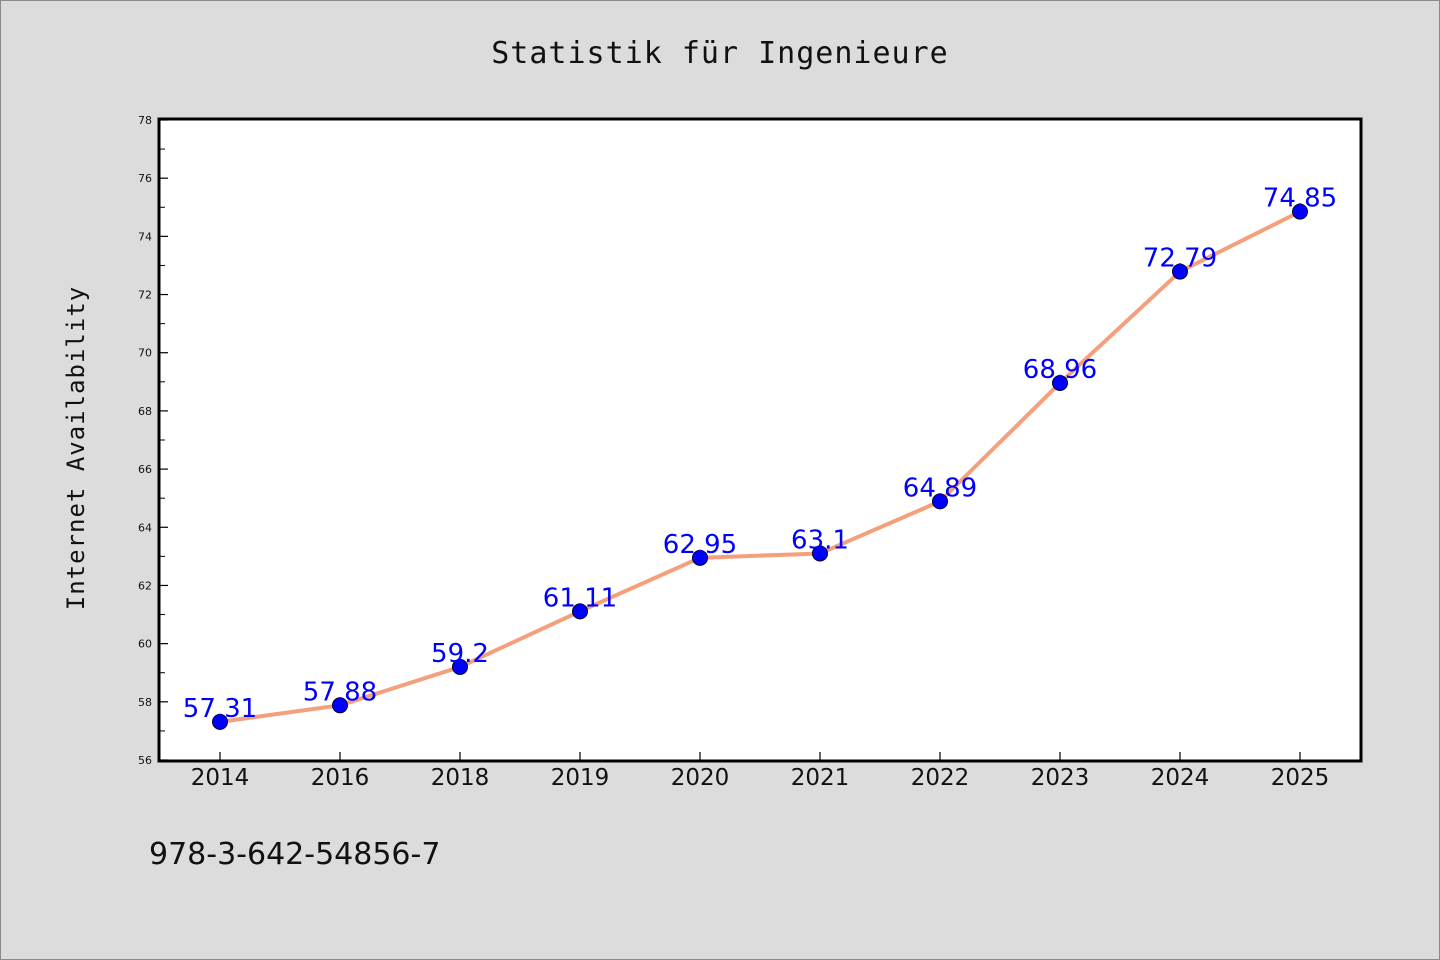 This screenshot has height=960, width=1440. I want to click on x-tick-label: 2025, so click(1300, 778).